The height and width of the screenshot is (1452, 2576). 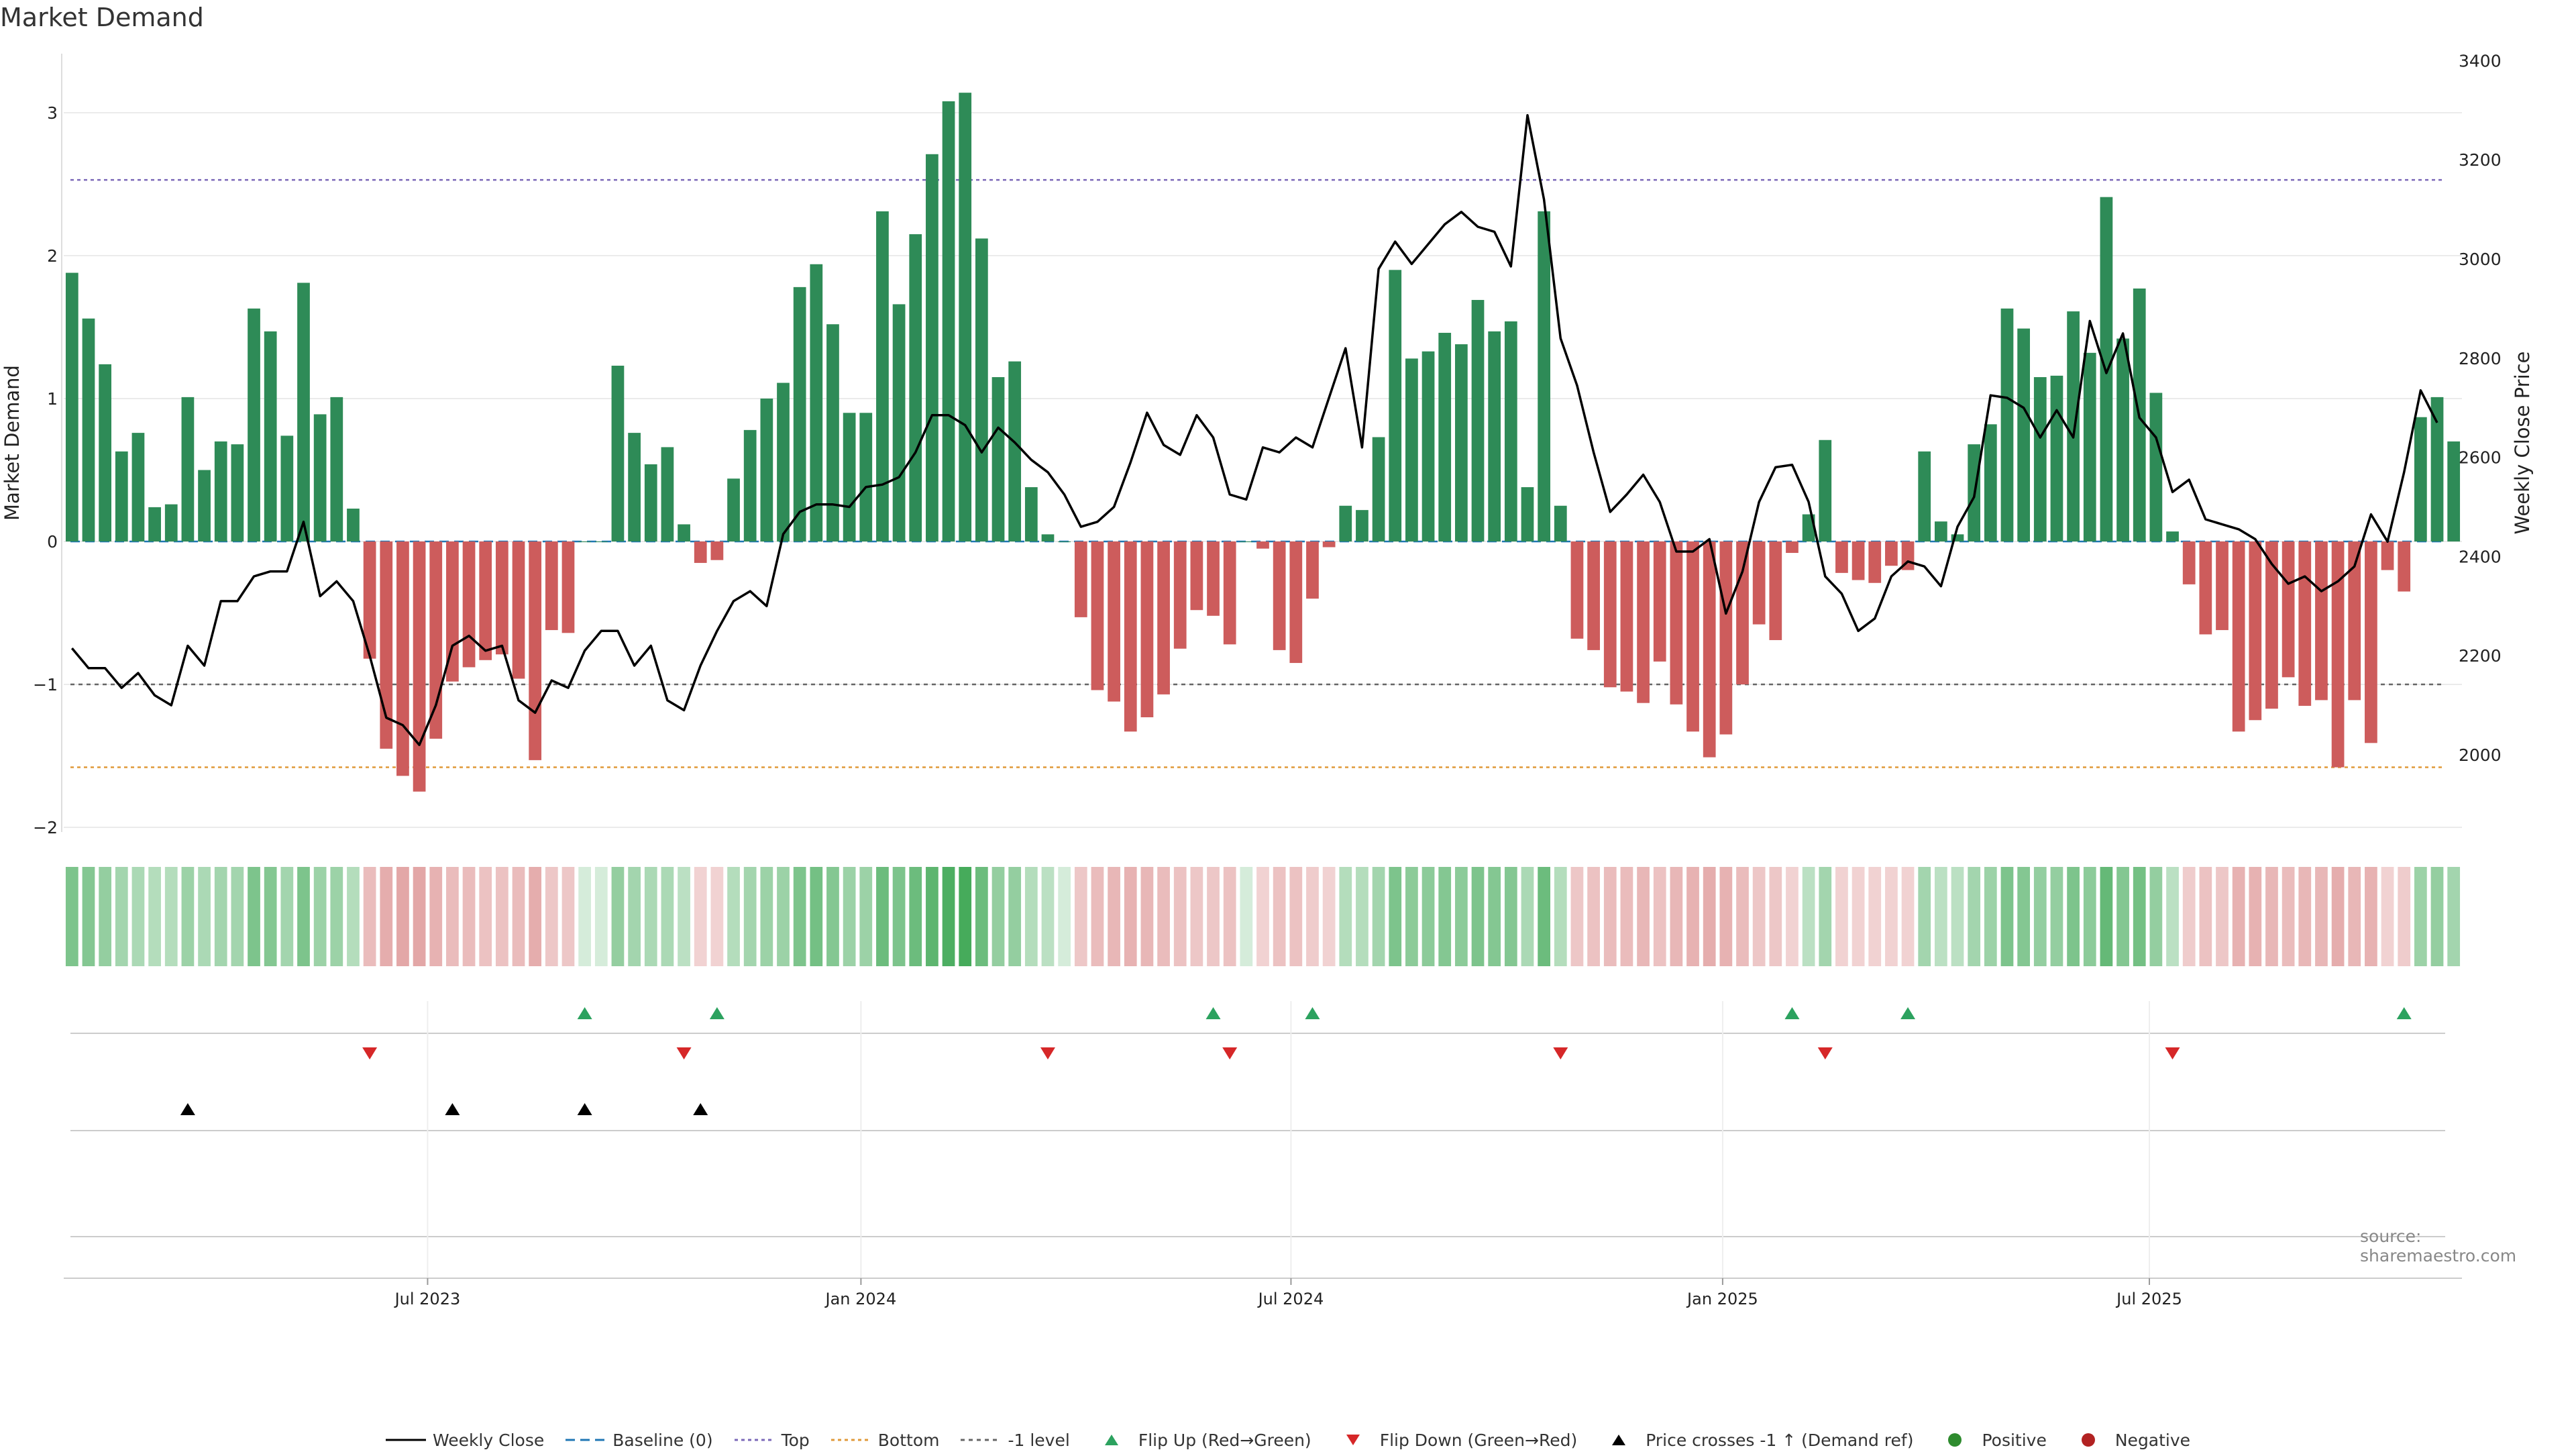 I want to click on legend-label: Negative, so click(x=2152, y=1440).